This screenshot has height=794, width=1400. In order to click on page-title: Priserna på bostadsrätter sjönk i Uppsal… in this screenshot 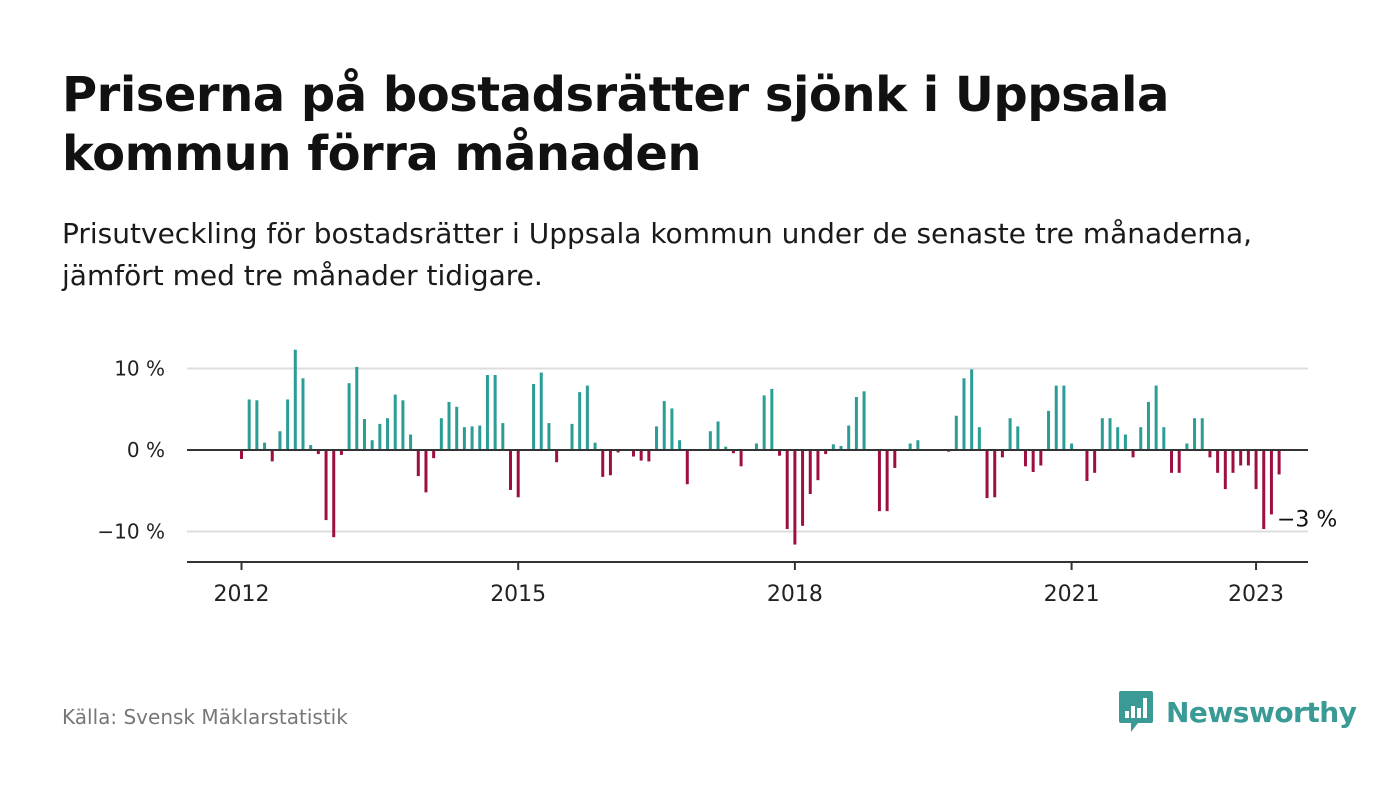, I will do `click(615, 124)`.